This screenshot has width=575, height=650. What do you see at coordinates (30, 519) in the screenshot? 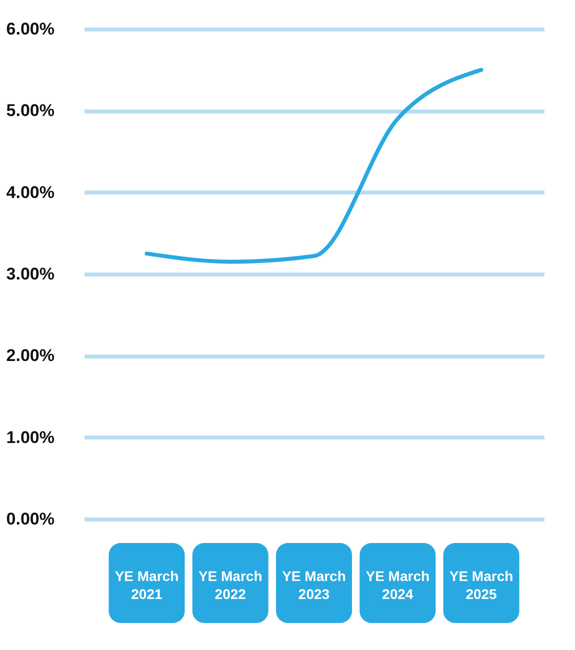
I see `y-tick-label: 0.00%` at bounding box center [30, 519].